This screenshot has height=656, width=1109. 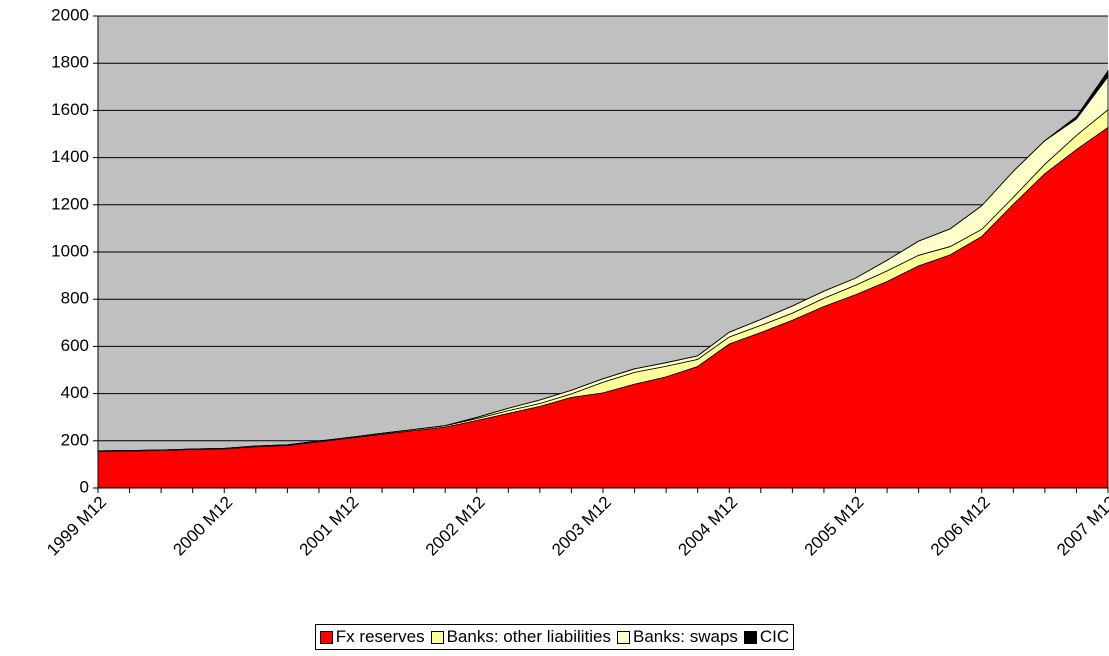 I want to click on y-tick-label: 1800, so click(x=70, y=62).